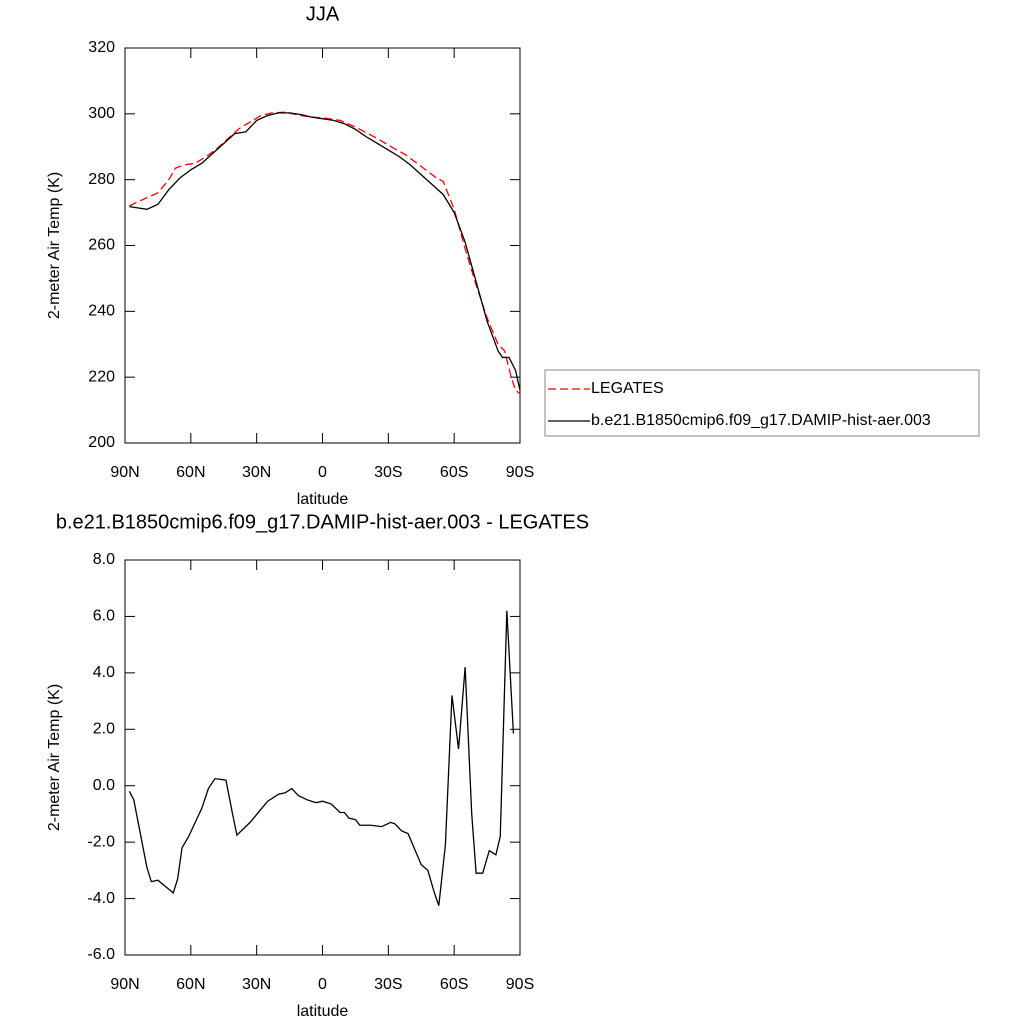  Describe the element at coordinates (627, 388) in the screenshot. I see `legend-label: LEGATES` at that location.